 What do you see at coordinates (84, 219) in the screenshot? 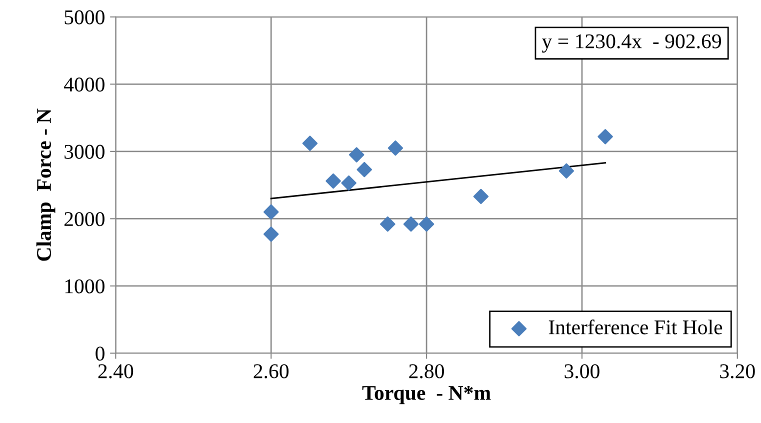
I see `y-tick-label: 2000` at bounding box center [84, 219].